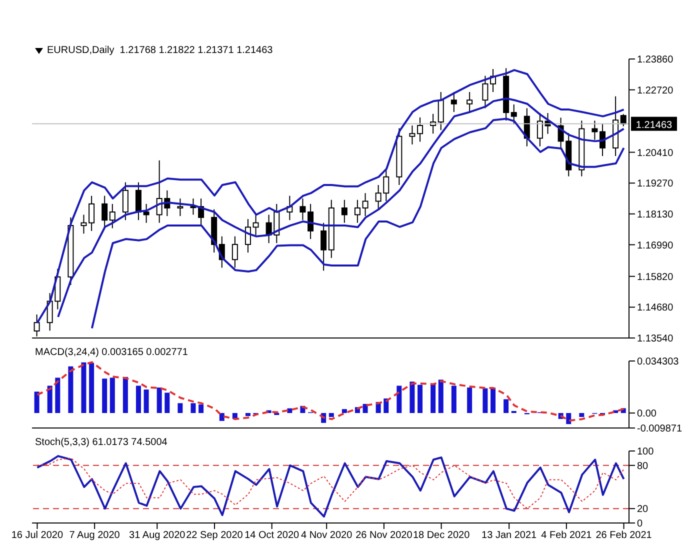  What do you see at coordinates (327, 536) in the screenshot?
I see `x-tick-label: 4 Nov 2020` at bounding box center [327, 536].